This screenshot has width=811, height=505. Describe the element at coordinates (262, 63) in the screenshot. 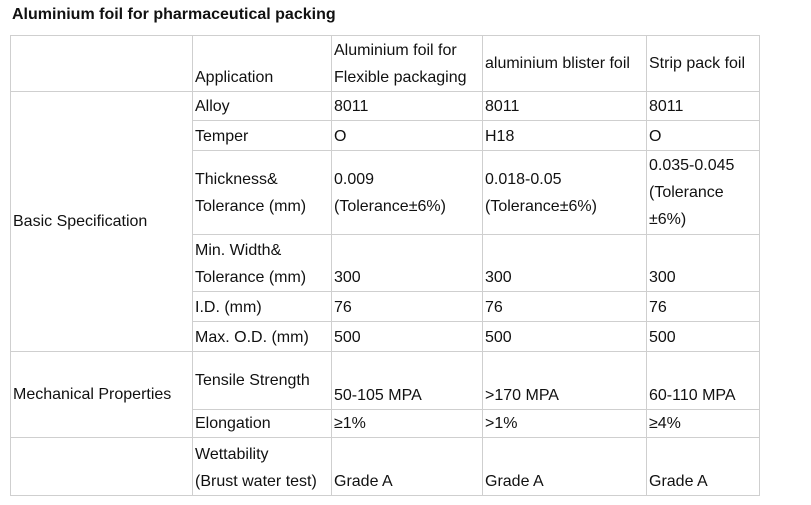

I see `header-application: Application` at that location.